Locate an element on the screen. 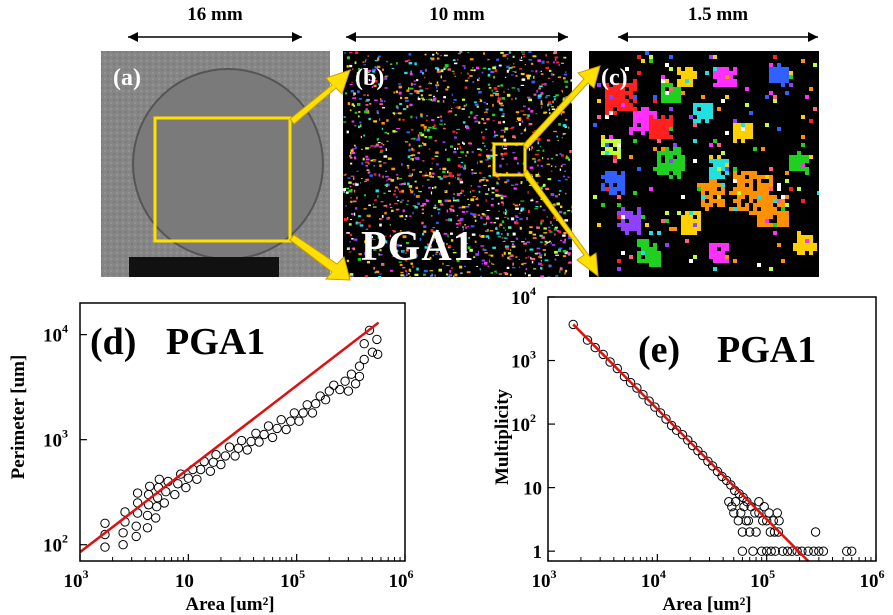  chart-d-x-tick-label: 10 is located at coordinates (184, 581).